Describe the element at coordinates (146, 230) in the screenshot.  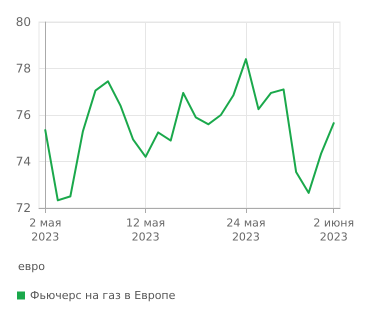
I see `x-tick-label: 12 мая 2023` at that location.